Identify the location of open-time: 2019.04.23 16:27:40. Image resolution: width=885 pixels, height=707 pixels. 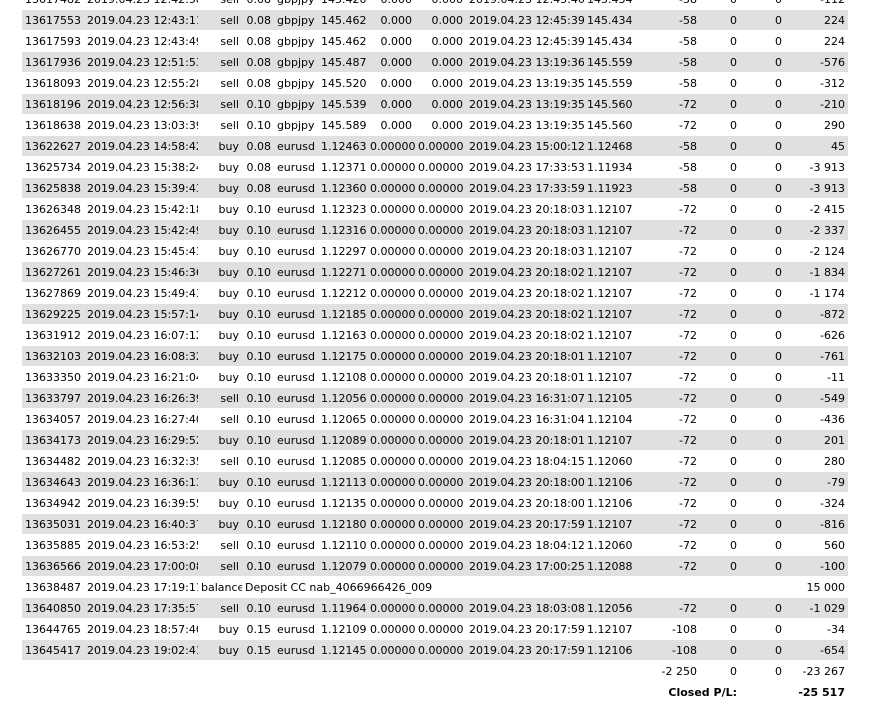
(142, 419).